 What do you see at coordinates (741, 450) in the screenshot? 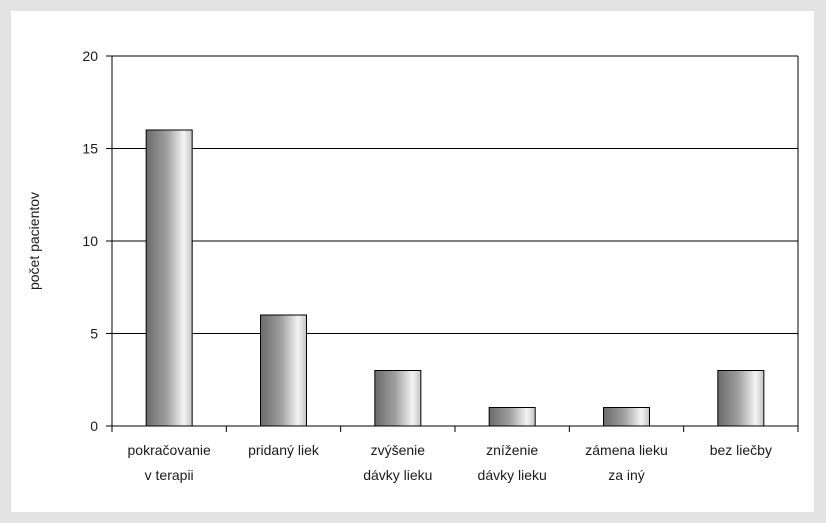
I see `x-tick-label: bez liečby` at bounding box center [741, 450].